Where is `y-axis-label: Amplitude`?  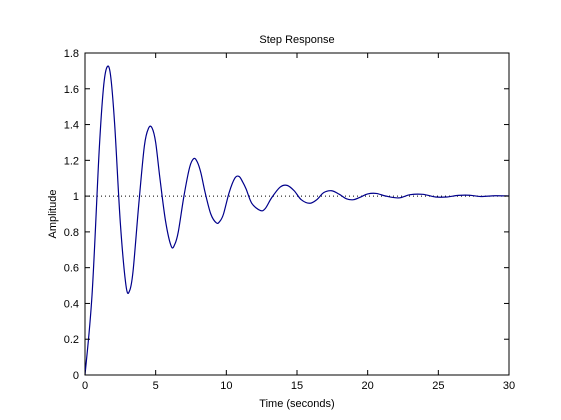
y-axis-label: Amplitude is located at coordinates (53, 214).